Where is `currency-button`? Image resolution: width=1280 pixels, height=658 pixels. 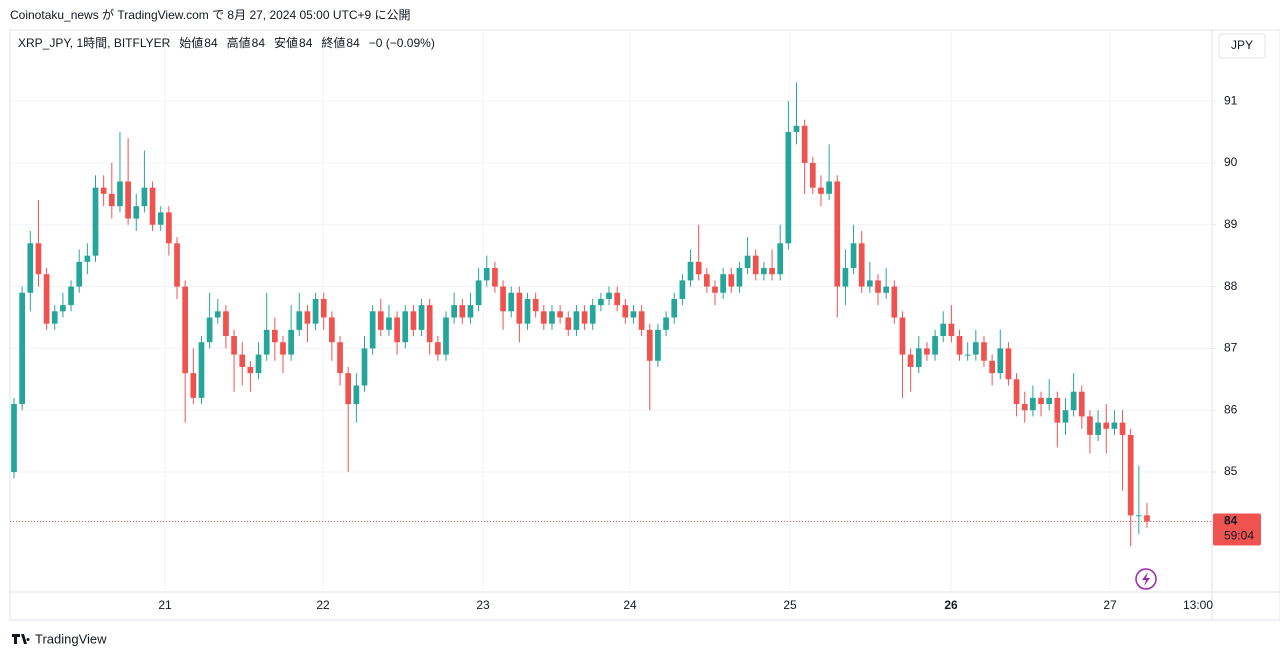 currency-button is located at coordinates (1242, 46).